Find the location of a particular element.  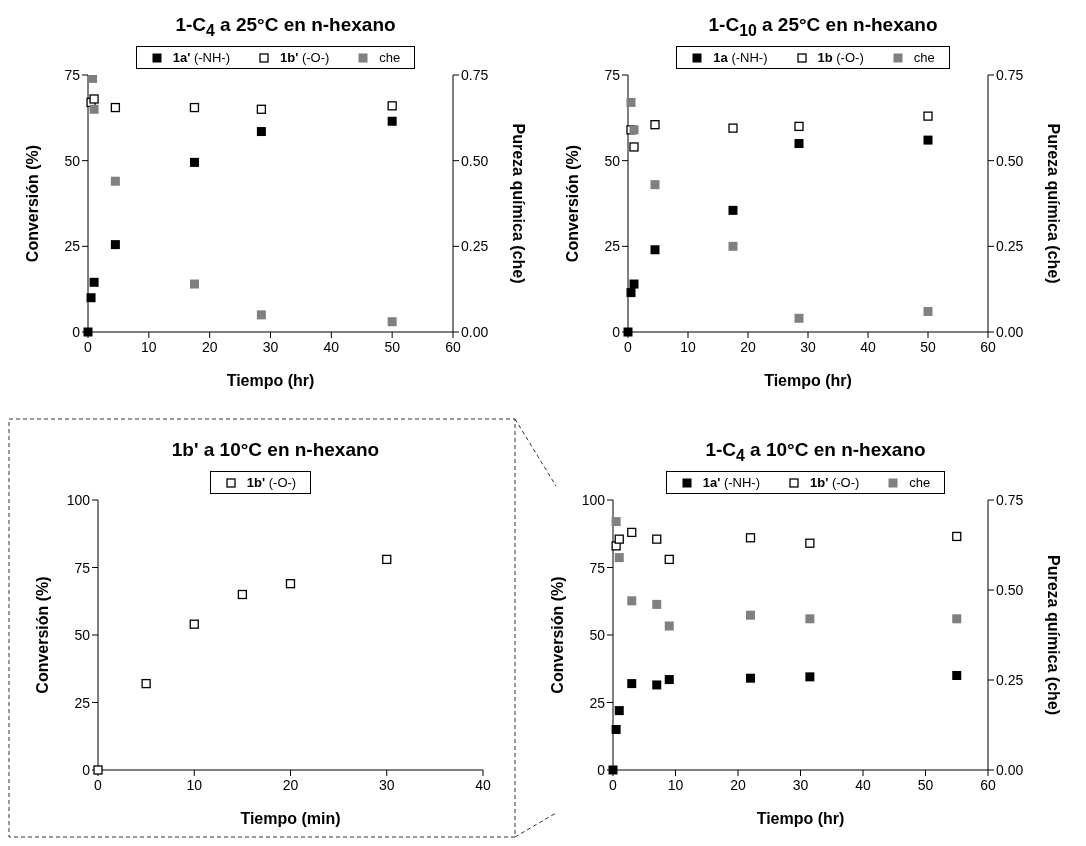

legend-label: che is located at coordinates (924, 57).